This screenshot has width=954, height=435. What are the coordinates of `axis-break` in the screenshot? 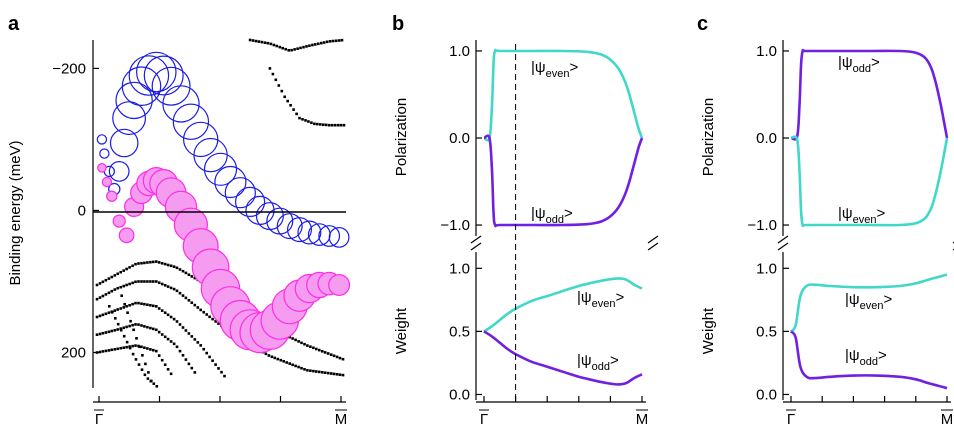 It's located at (783, 246).